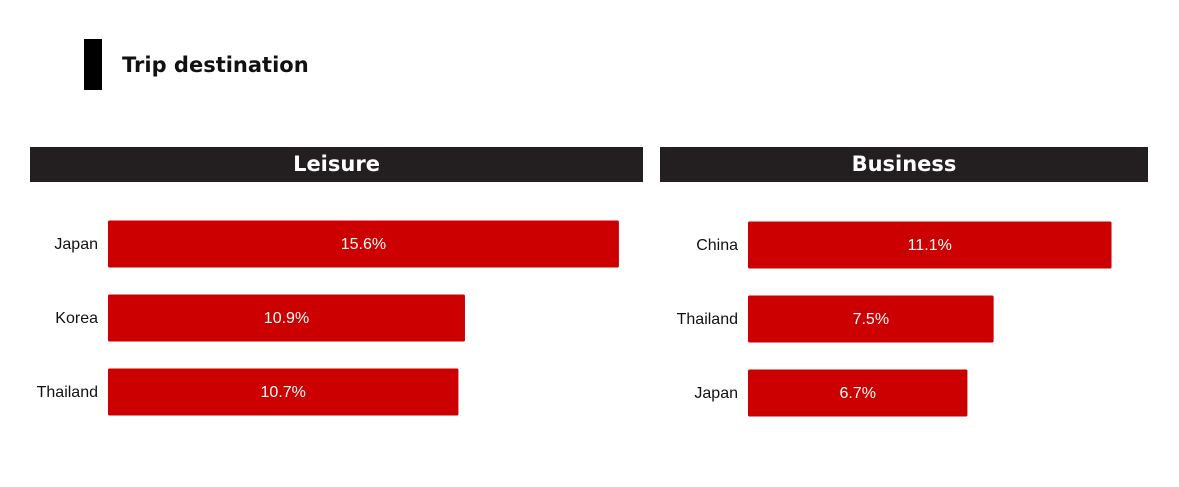 The width and height of the screenshot is (1179, 487). I want to click on category-label: China, so click(717, 245).